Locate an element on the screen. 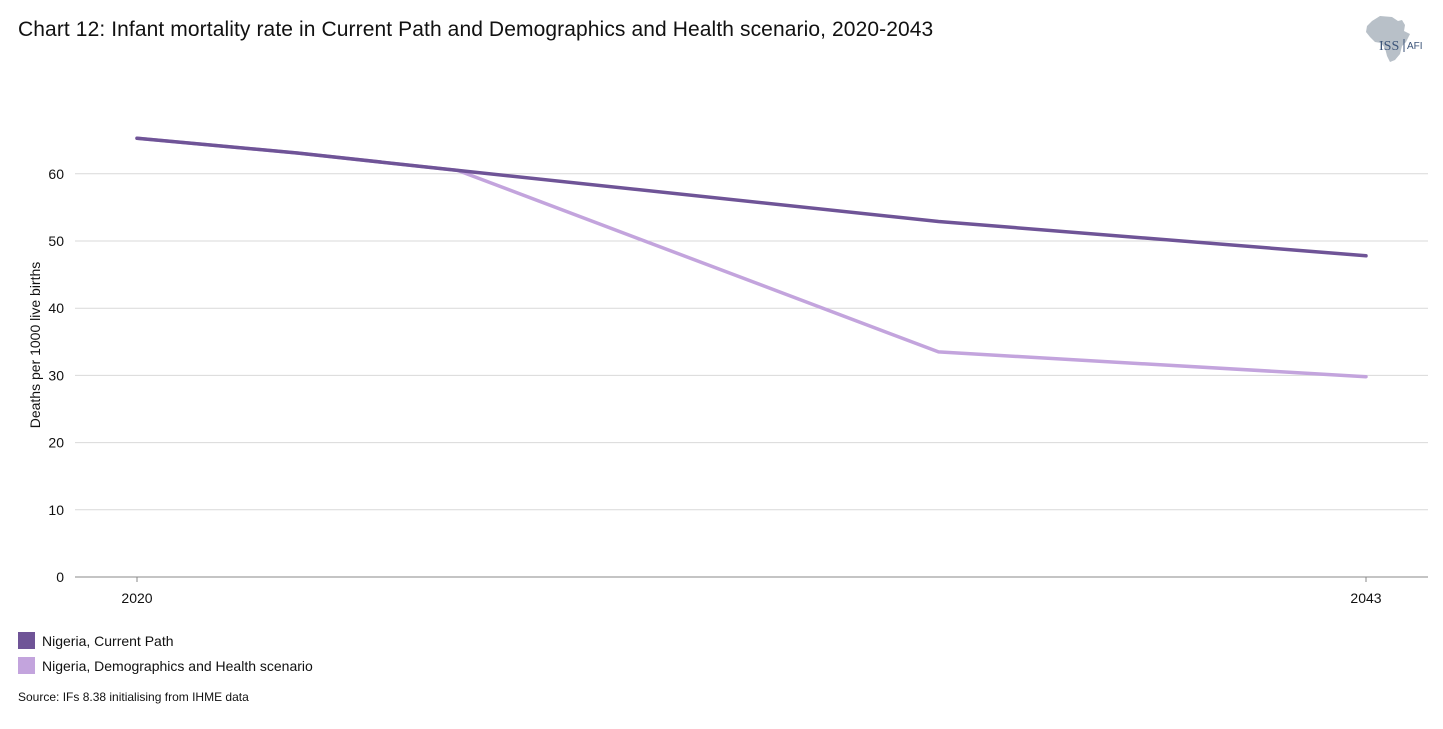 Image resolution: width=1443 pixels, height=729 pixels. x-tick-label-2020: 2020 is located at coordinates (136, 598).